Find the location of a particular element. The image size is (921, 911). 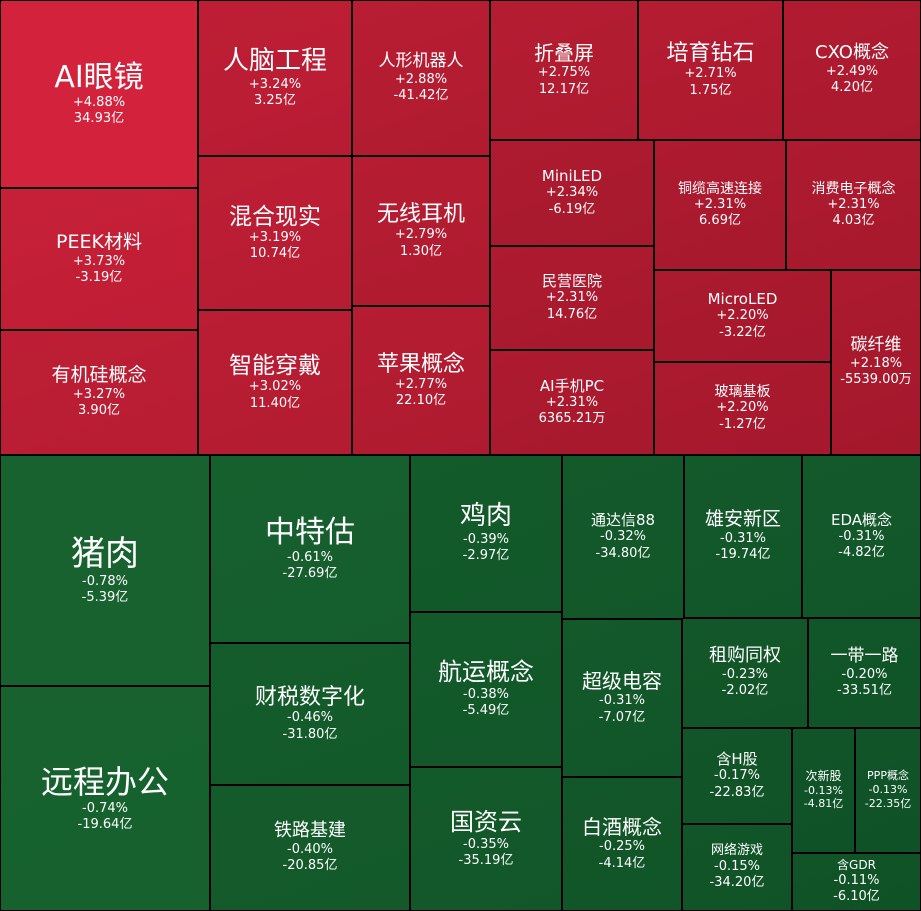

tile-flow: -7.07亿 is located at coordinates (622, 717).